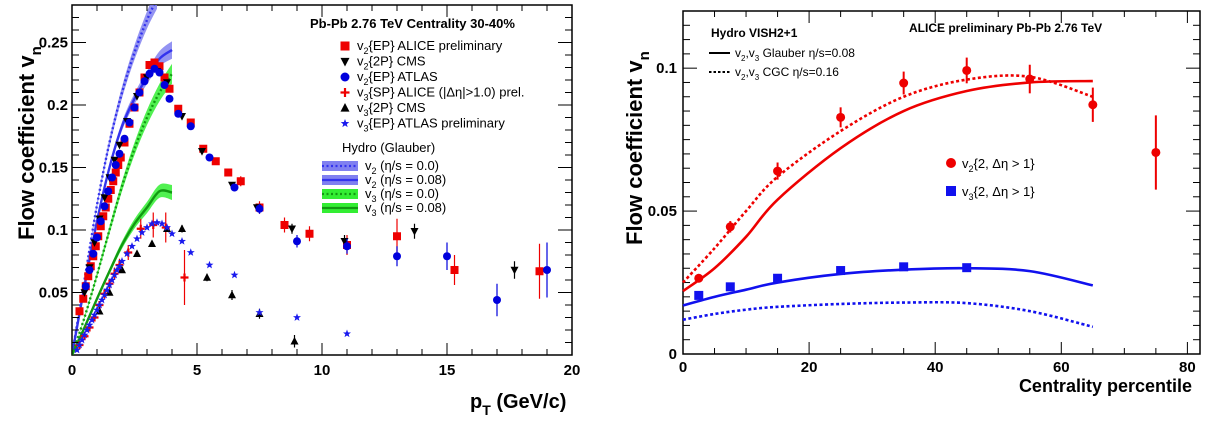 The height and width of the screenshot is (426, 1215). I want to click on legend-text: (η/s = 0.08), so click(412, 179).